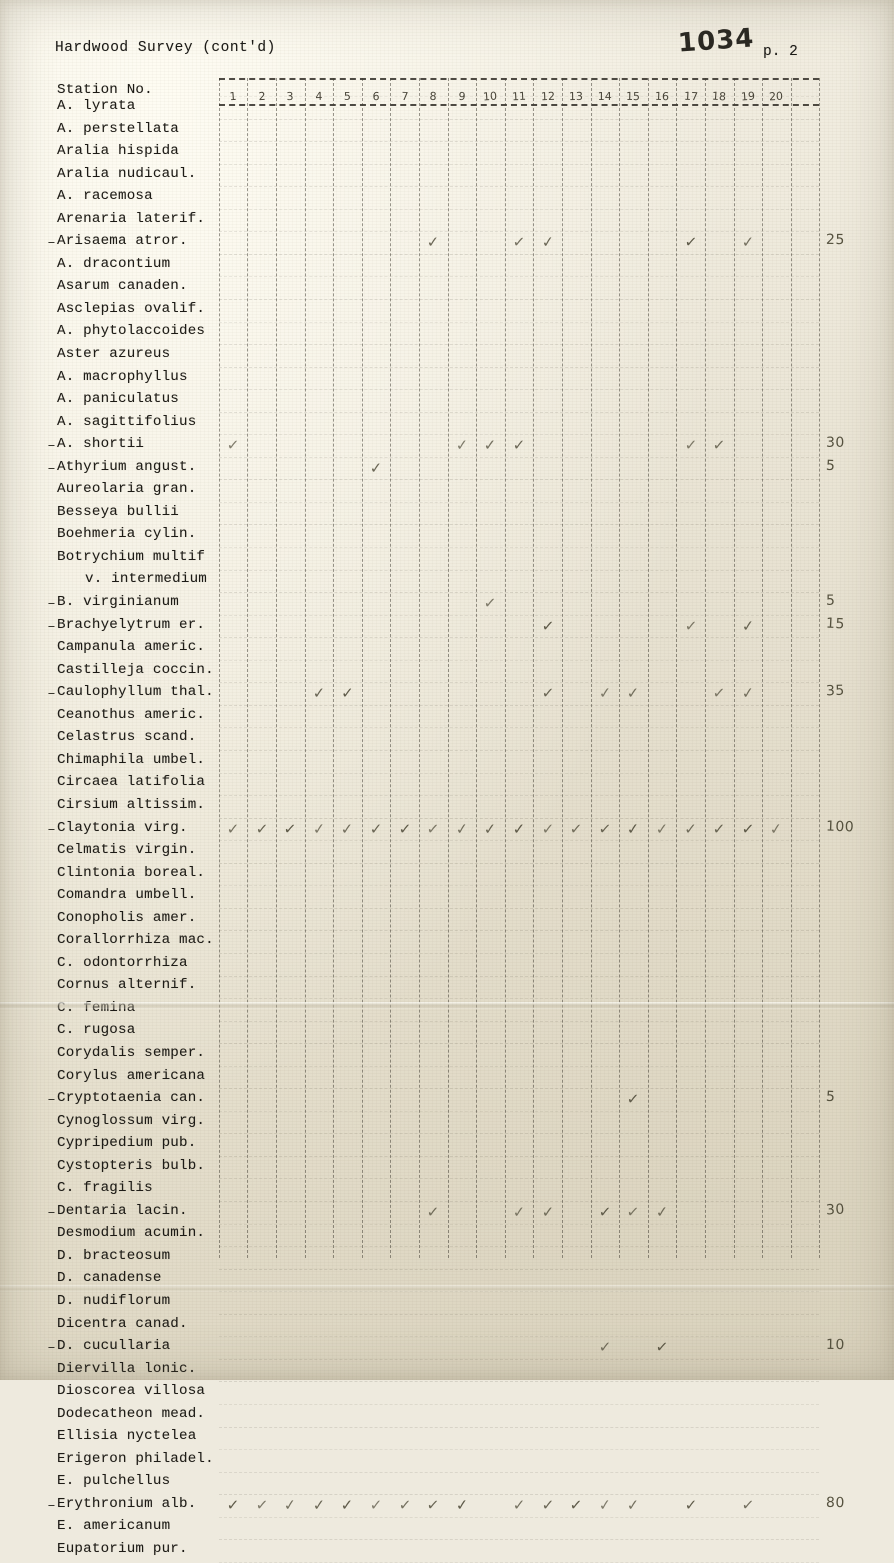 The image size is (894, 1563). Describe the element at coordinates (447, 1527) in the screenshot. I see `species-row: E. americanum` at that location.